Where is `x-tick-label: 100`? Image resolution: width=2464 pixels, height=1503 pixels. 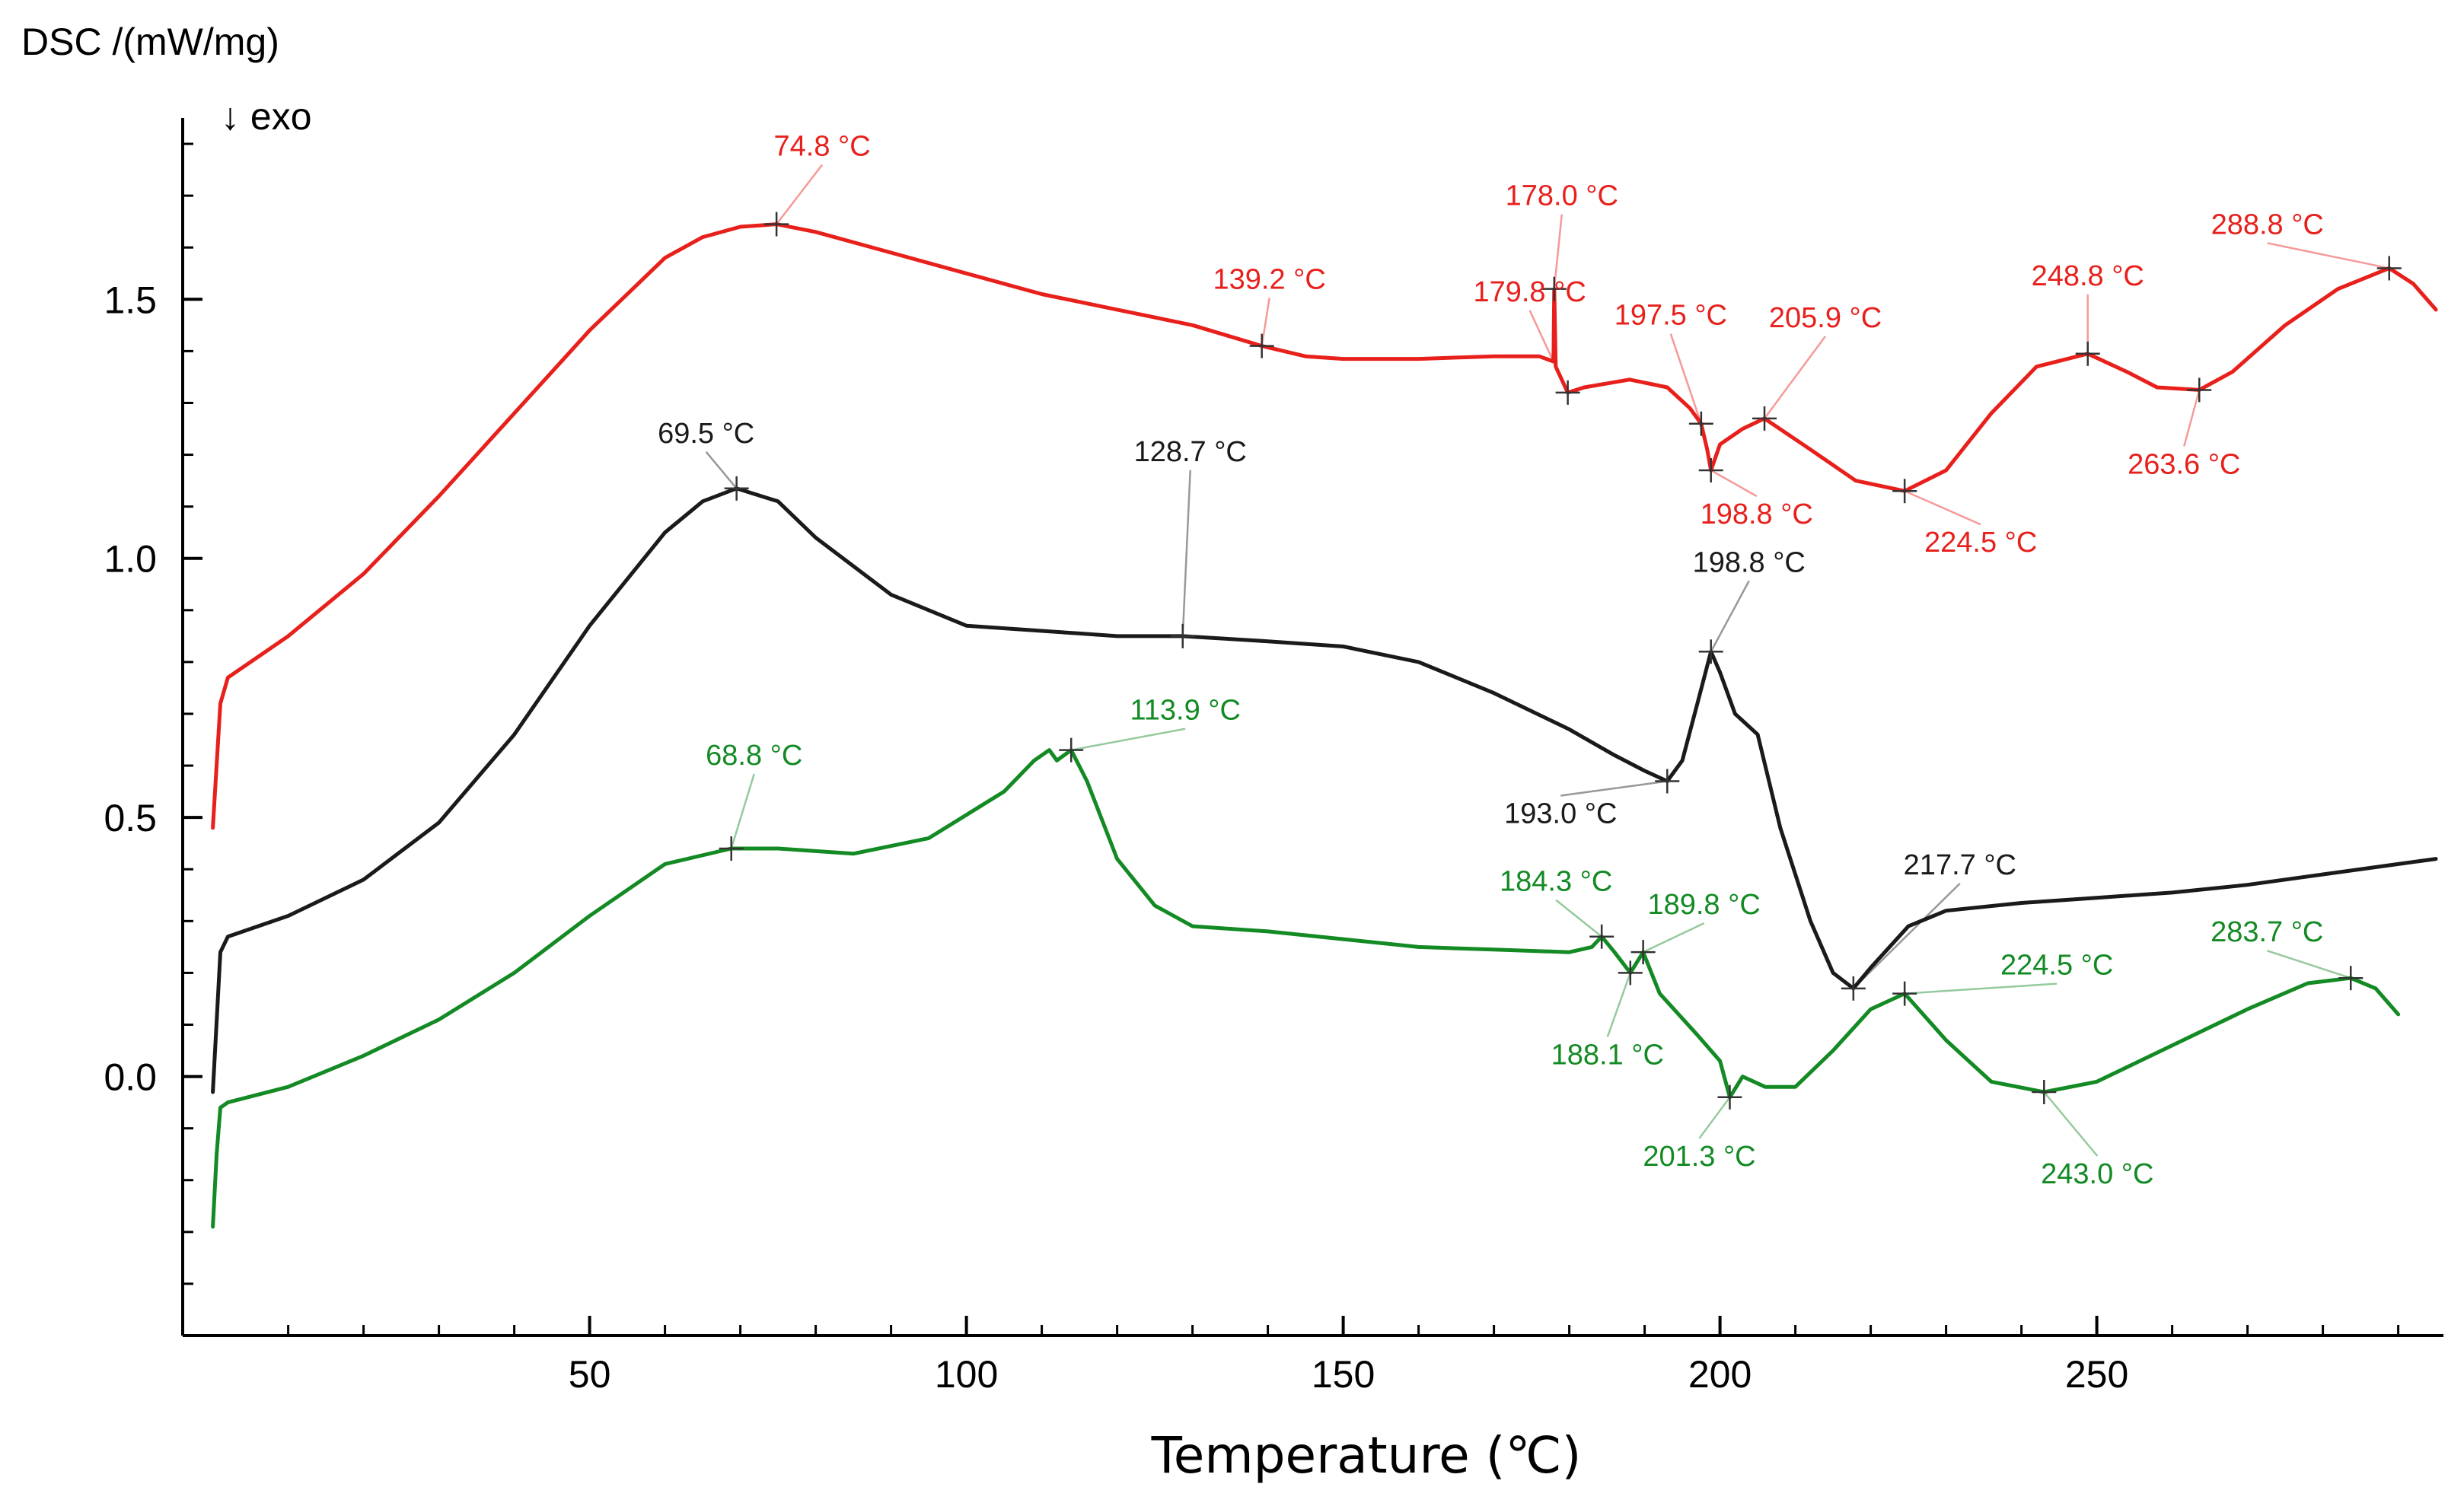
x-tick-label: 100 is located at coordinates (967, 1375).